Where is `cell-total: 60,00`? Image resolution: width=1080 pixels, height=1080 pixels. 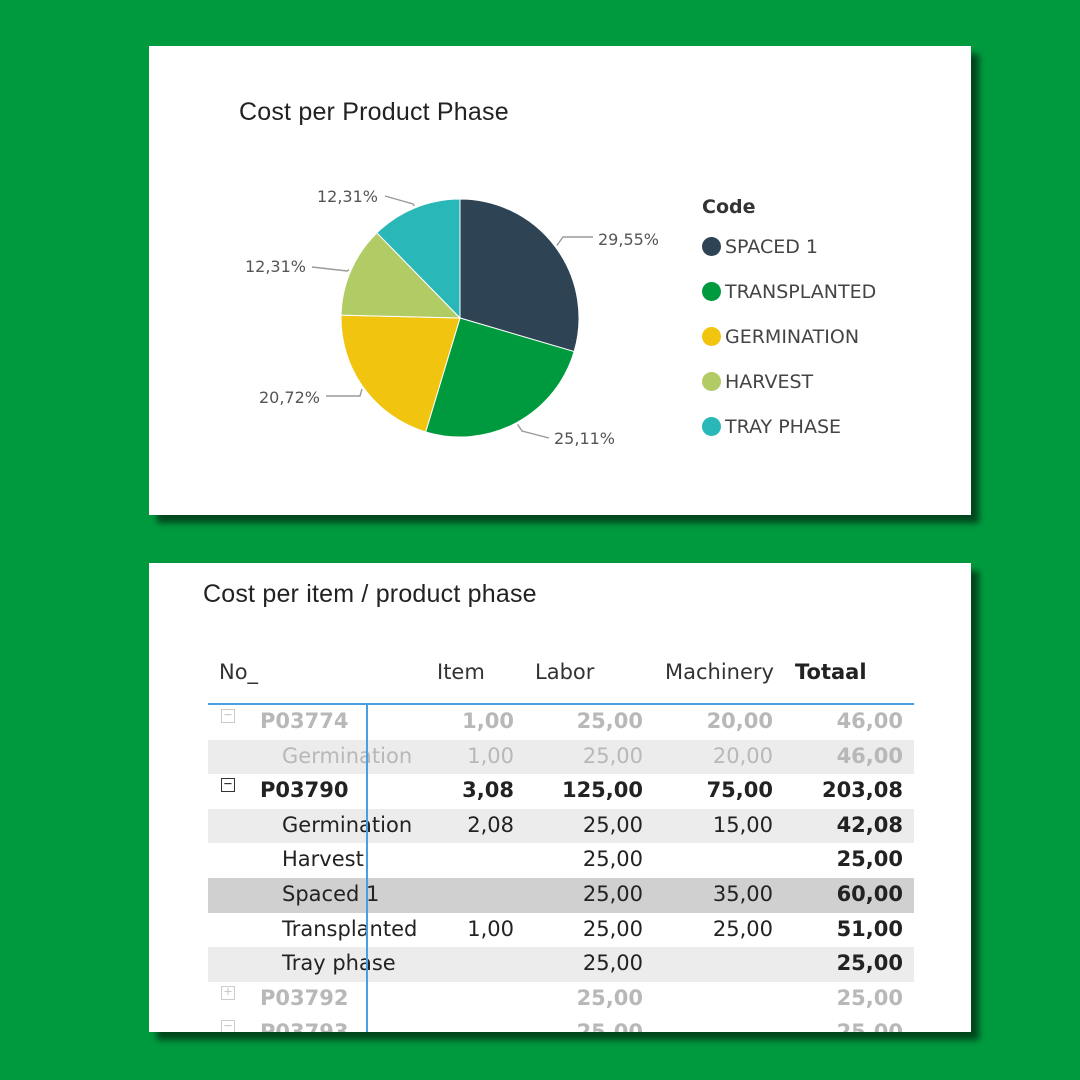 cell-total: 60,00 is located at coordinates (869, 893).